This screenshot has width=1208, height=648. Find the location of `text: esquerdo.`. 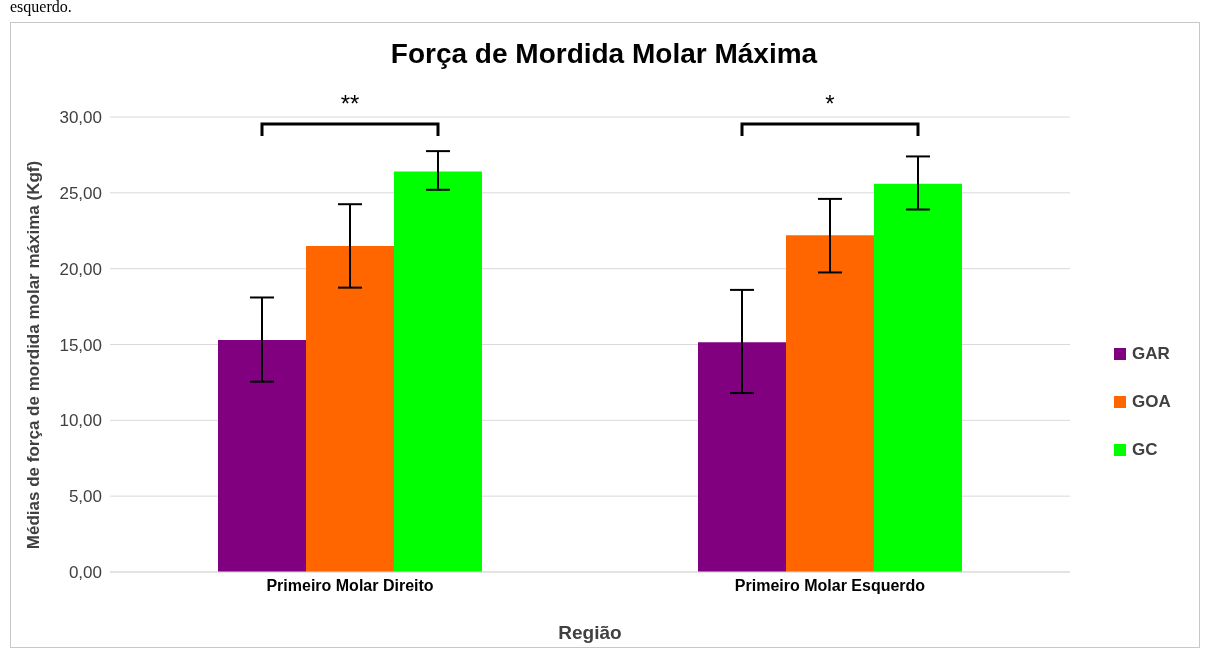

text: esquerdo. is located at coordinates (41, 8).